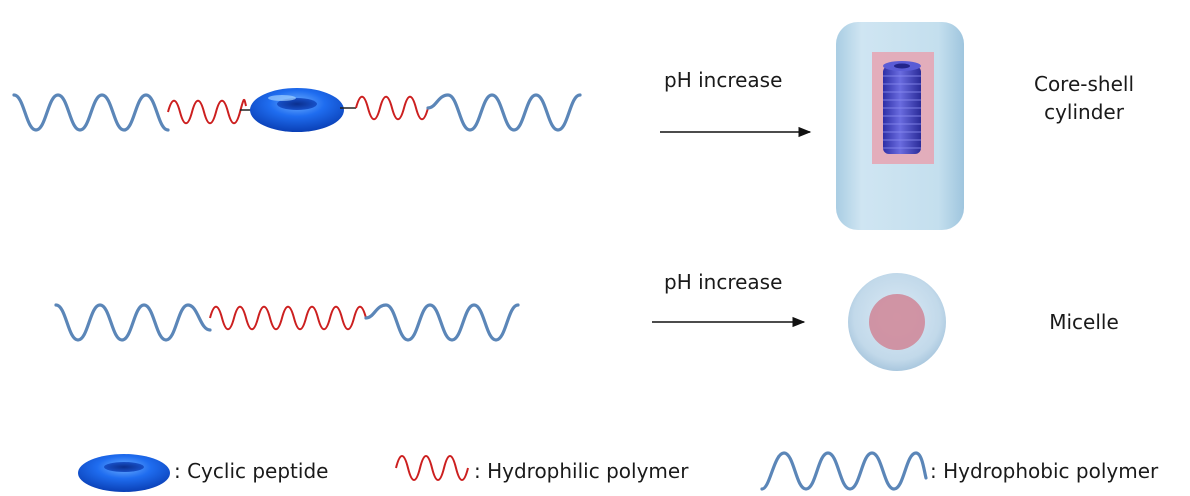 Image resolution: width=1190 pixels, height=496 pixels. Describe the element at coordinates (581, 471) in the screenshot. I see `legend-hydrophilic-label: : Hydrophilic polymer` at that location.